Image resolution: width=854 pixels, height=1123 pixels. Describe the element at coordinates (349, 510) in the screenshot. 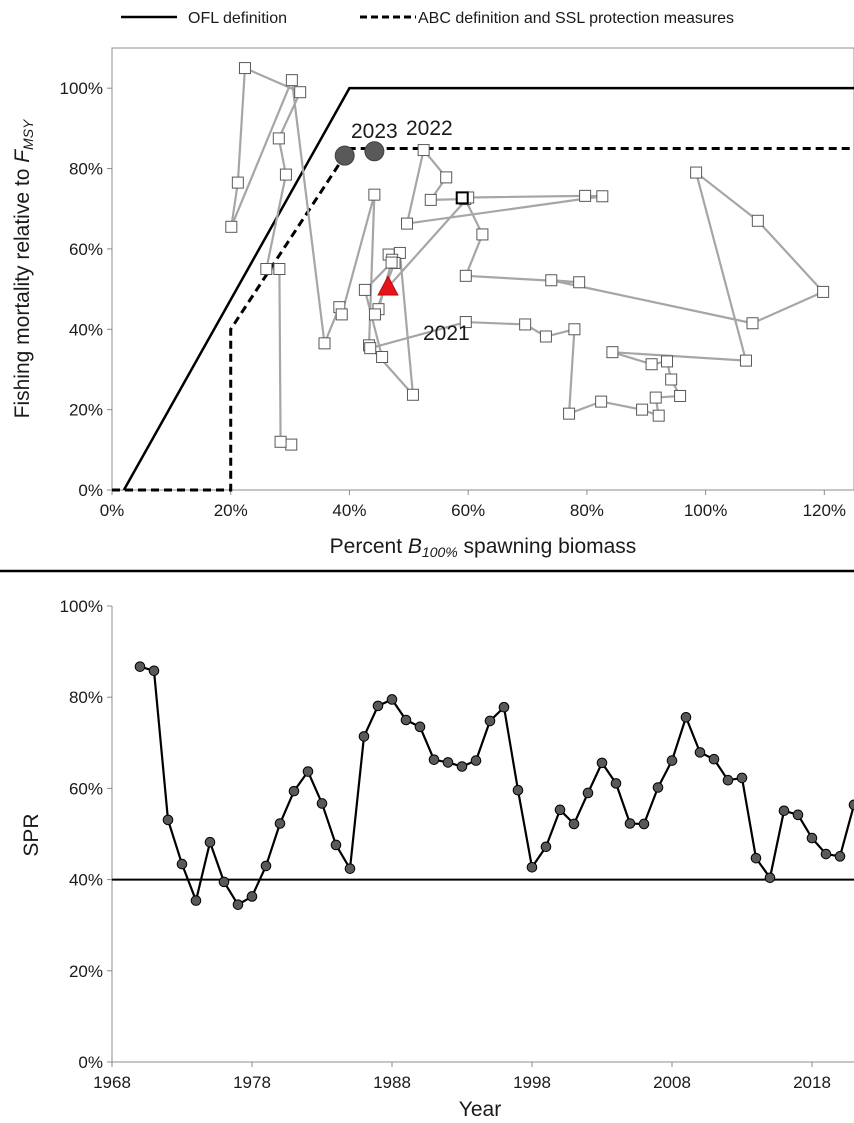

I see `x-tick-label: 40%` at that location.